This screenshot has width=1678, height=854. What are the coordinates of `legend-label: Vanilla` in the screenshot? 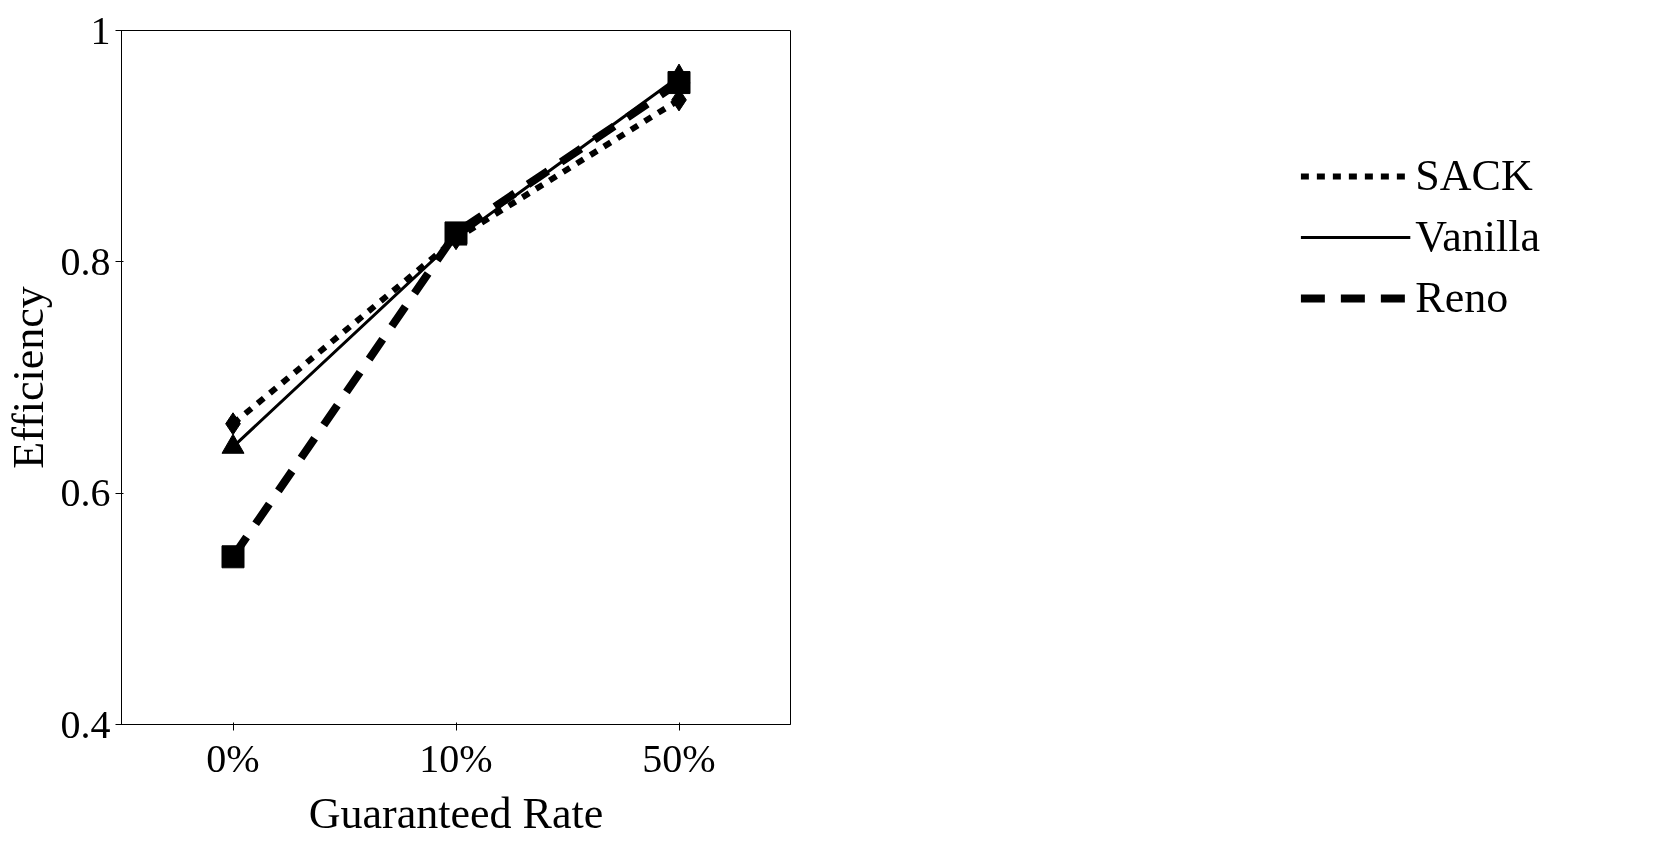 It's located at (1477, 236).